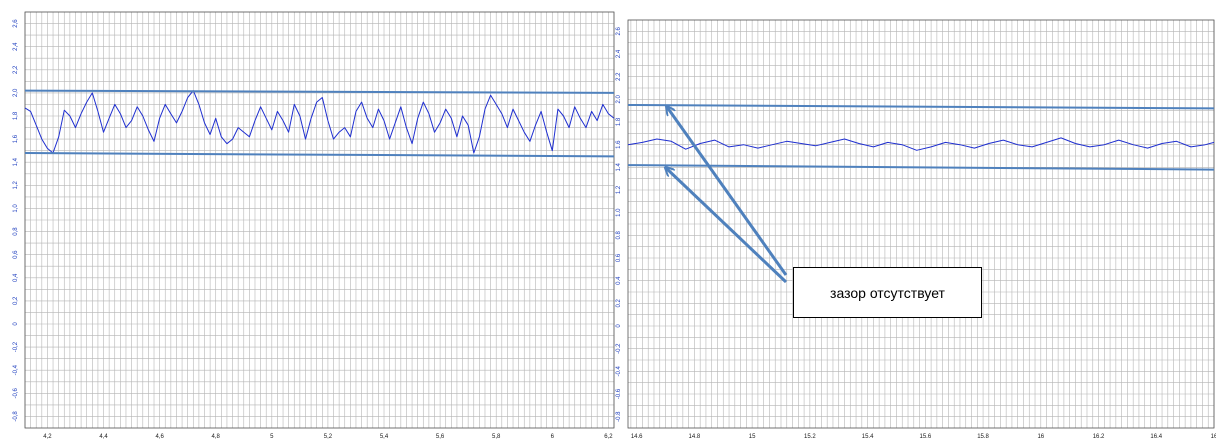 The image size is (1216, 440). Describe the element at coordinates (16, 138) in the screenshot. I see `y-tick-label: 1,6` at that location.